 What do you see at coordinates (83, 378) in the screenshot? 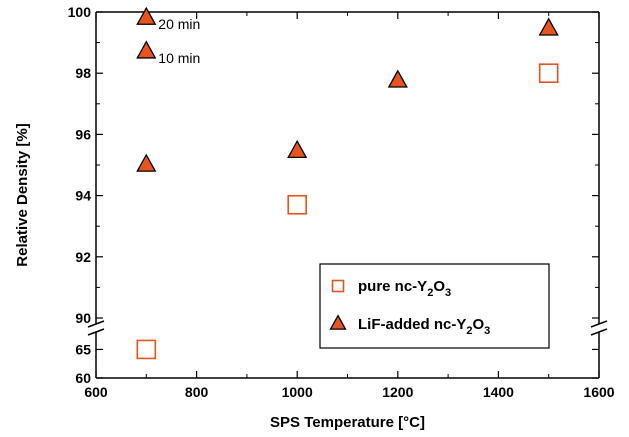
I see `y-tick-label: 60` at bounding box center [83, 378].